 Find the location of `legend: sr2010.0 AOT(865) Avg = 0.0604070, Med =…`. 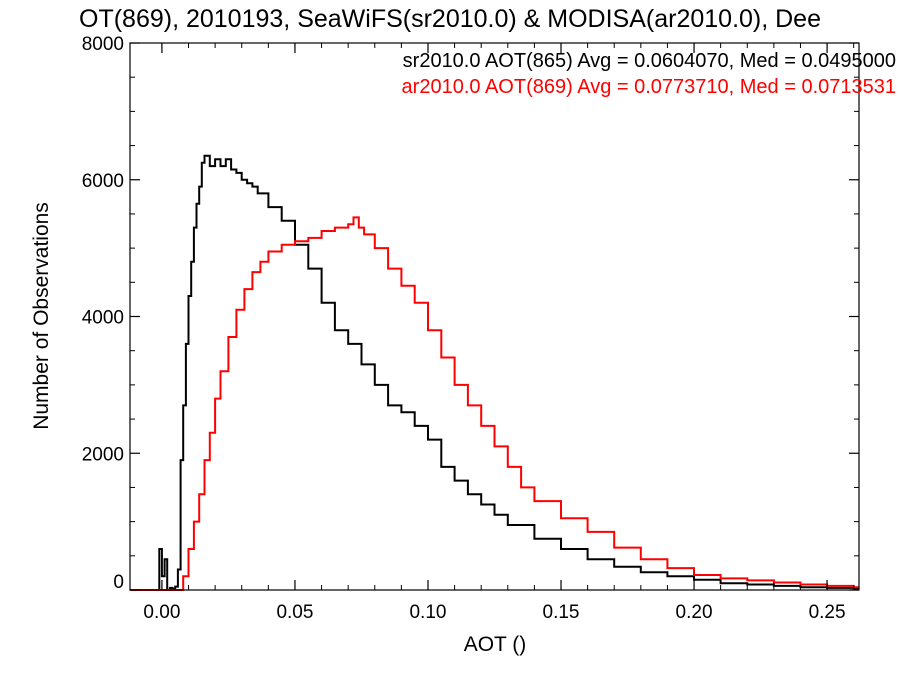

legend: sr2010.0 AOT(865) Avg = 0.0604070, Med =… is located at coordinates (649, 74).